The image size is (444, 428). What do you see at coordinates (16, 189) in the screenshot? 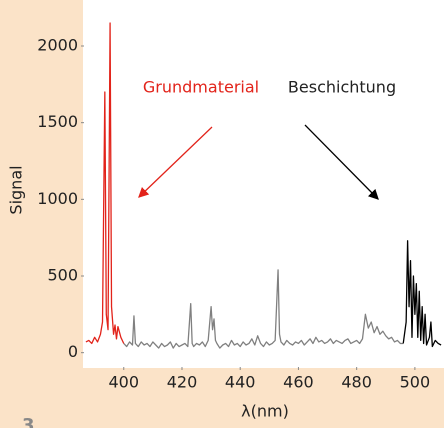
I see `y-axis-label: Signal` at bounding box center [16, 189].